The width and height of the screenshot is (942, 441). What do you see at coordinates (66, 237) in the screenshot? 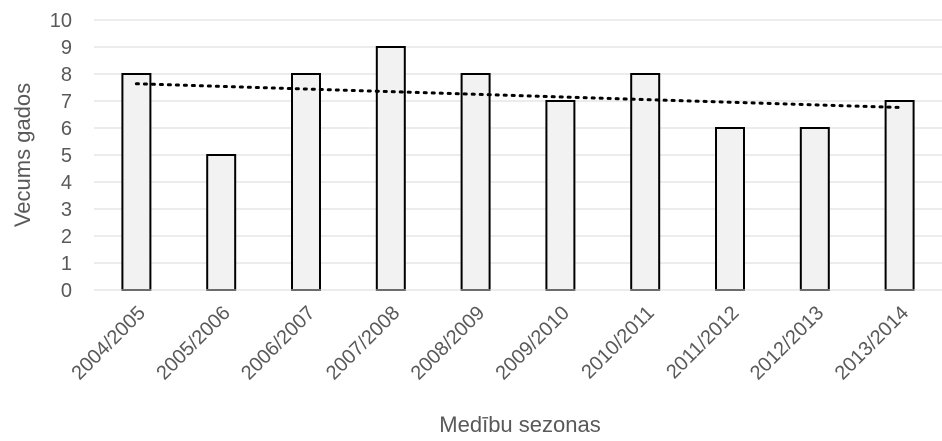
I see `y-tick-label: 2` at bounding box center [66, 237].